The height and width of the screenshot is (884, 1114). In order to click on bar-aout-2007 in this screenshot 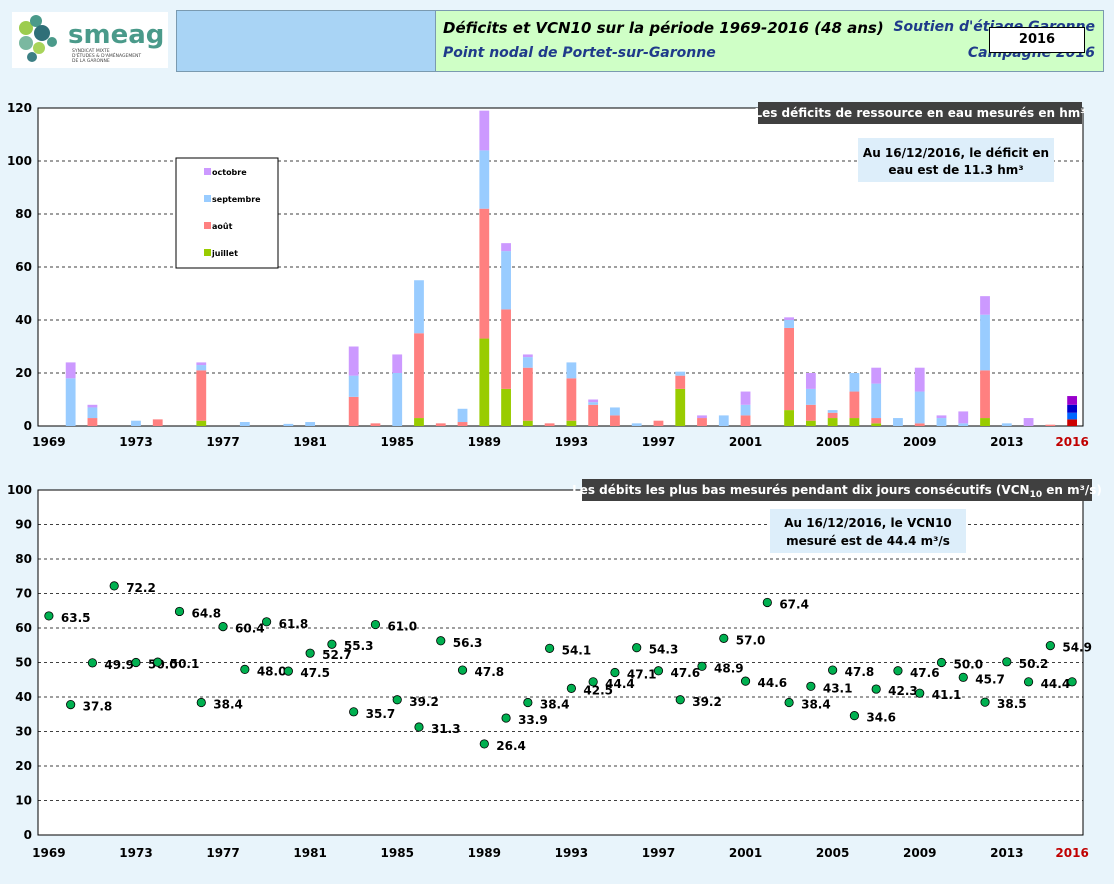, I will do `click(876, 421)`.